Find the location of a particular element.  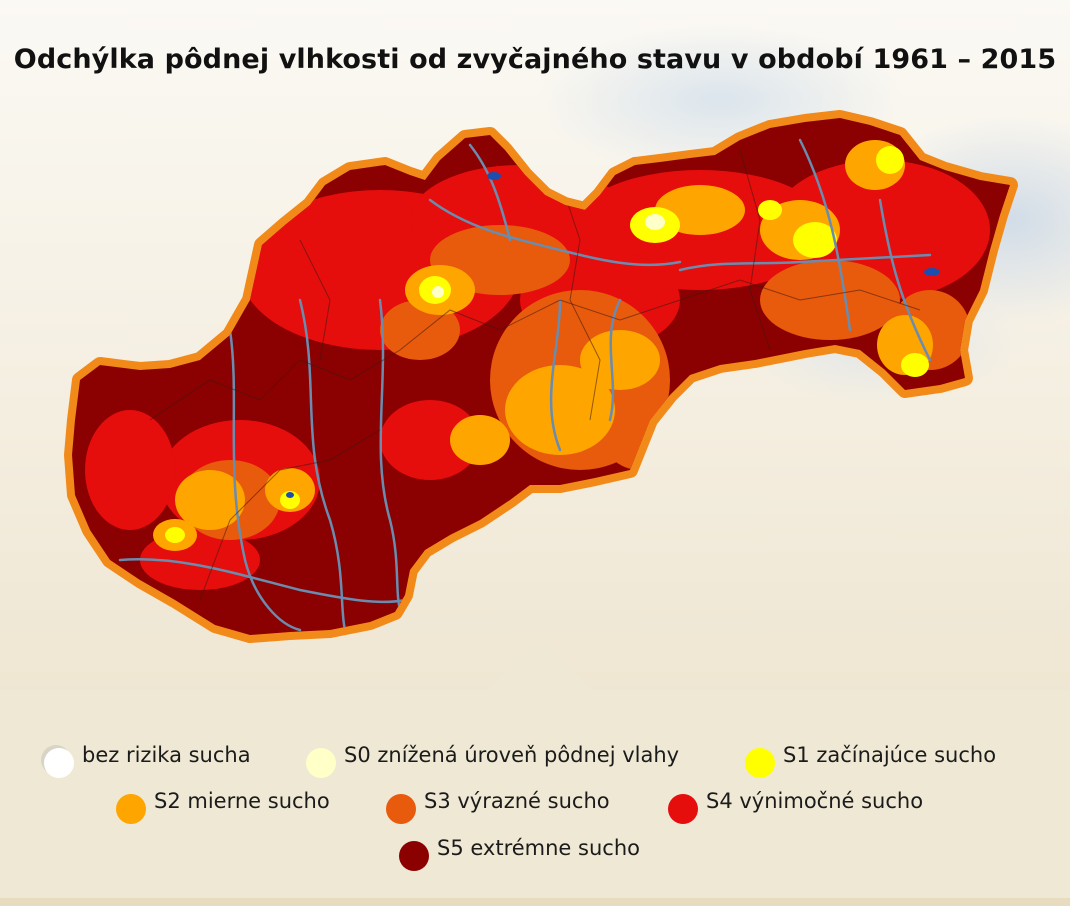

legend-item-s4: S4 výnimočné sucho is located at coordinates (796, 805).